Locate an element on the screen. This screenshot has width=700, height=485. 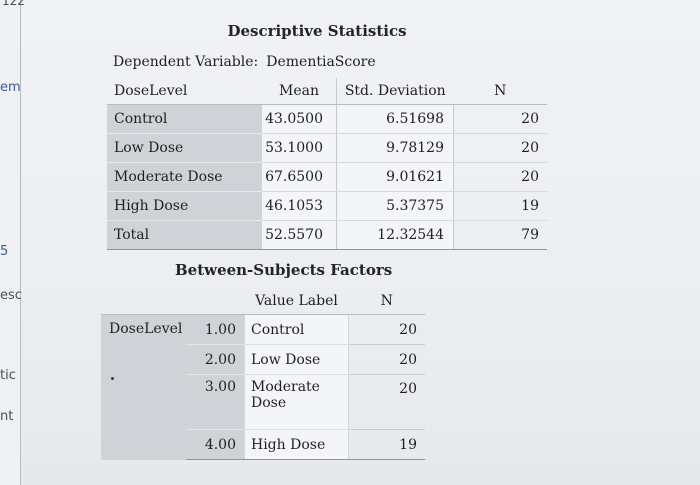
value-label-cell: Control is located at coordinates (296, 329).